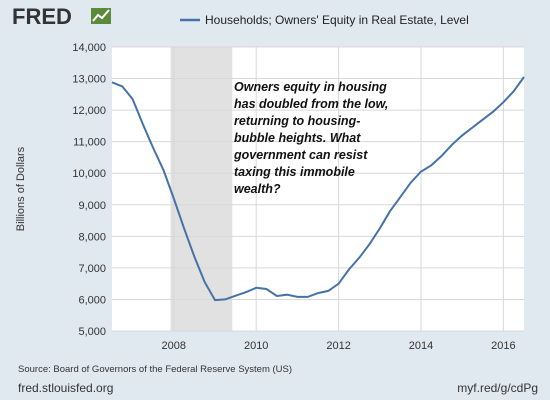 This screenshot has width=550, height=400. What do you see at coordinates (300, 155) in the screenshot?
I see `annotation-line: government can resist` at bounding box center [300, 155].